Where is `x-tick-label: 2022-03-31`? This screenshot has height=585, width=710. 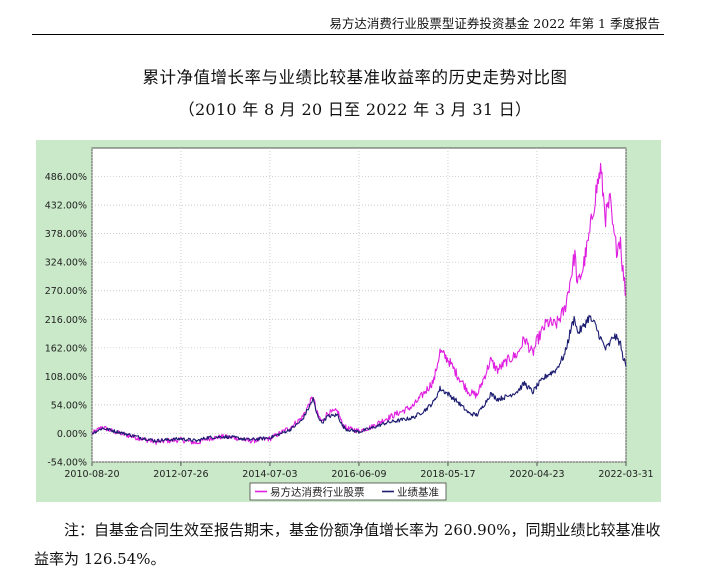 x-tick-label: 2022-03-31 is located at coordinates (625, 474).